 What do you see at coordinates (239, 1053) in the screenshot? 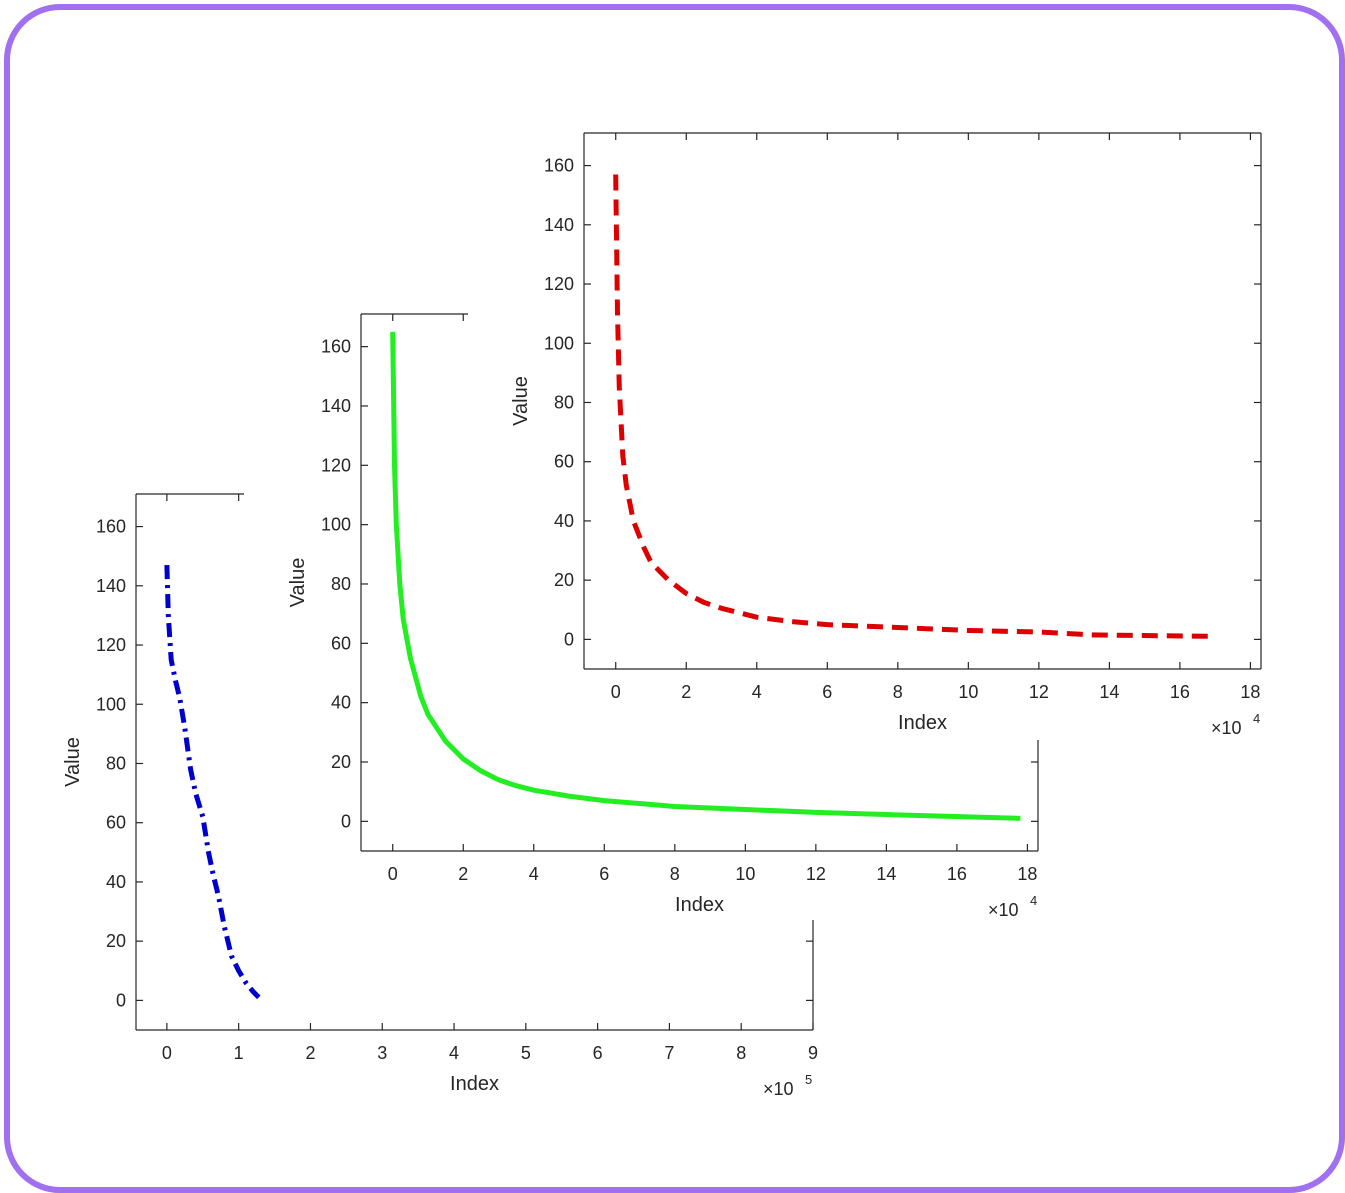
I see `x-tick-label: 1` at bounding box center [239, 1053].